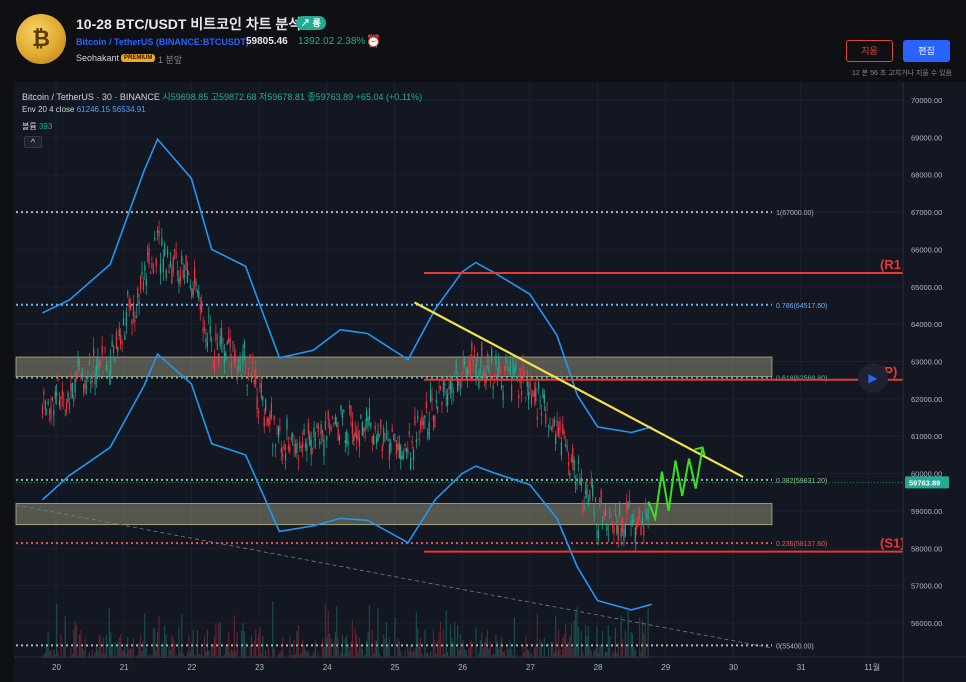 This screenshot has height=682, width=966. Describe the element at coordinates (373, 41) in the screenshot. I see `alarm-clock-icon: ⏰` at that location.